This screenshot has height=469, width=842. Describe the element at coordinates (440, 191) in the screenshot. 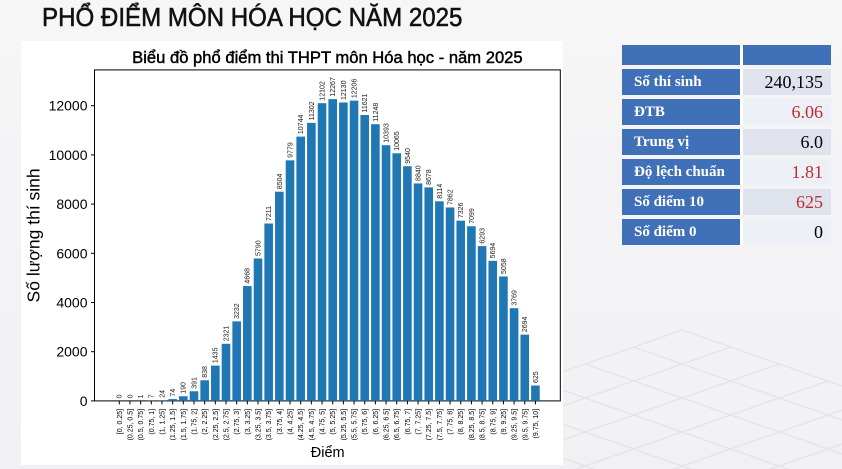

I see `svg-text: 8114` at that location.